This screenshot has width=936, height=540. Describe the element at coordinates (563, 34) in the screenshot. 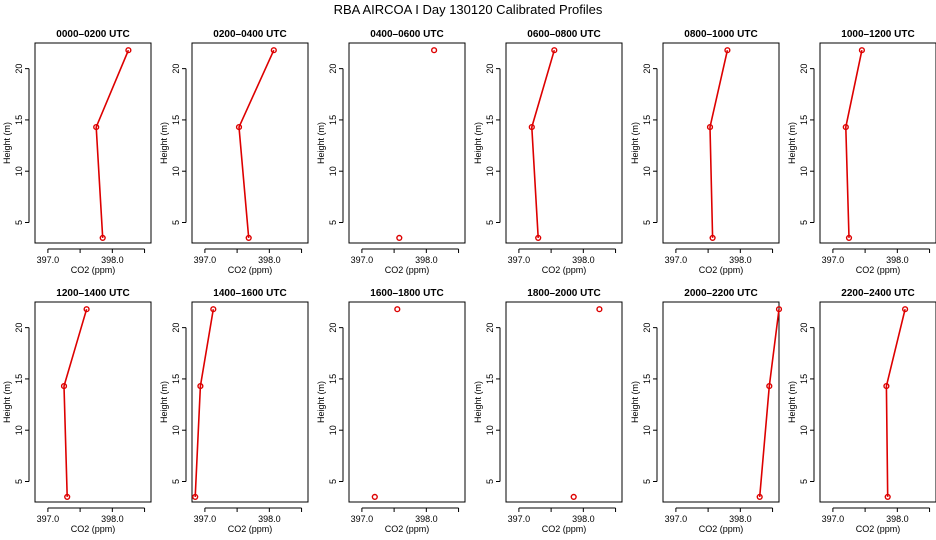

I see `panel-title: 0600–0800 UTC` at that location.